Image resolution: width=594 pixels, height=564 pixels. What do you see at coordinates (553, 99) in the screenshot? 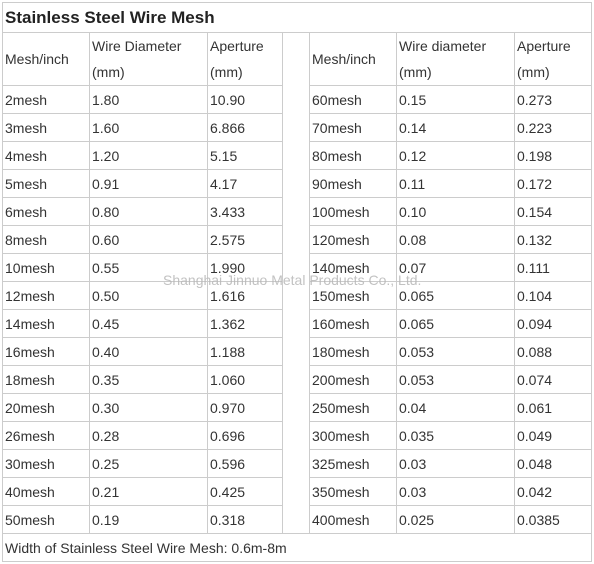
I see `cell-aperture-right: 0.273` at bounding box center [553, 99].